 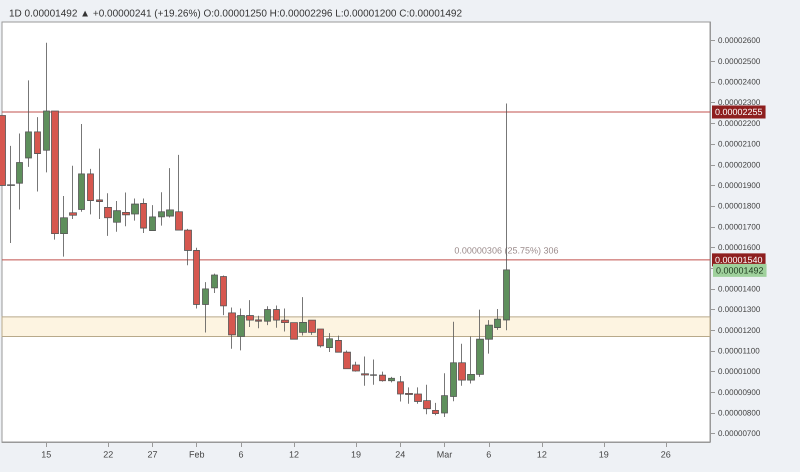 I want to click on y-tick-label: 0.00001900, so click(x=739, y=185).